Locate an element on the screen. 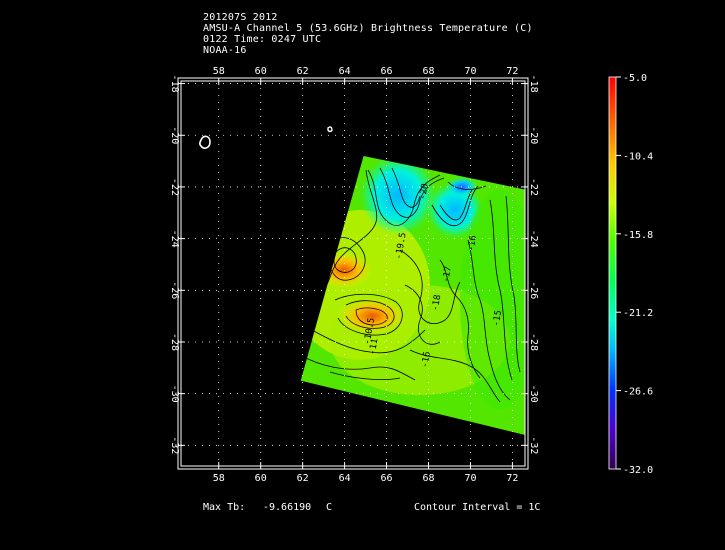 Image resolution: width=725 pixels, height=550 pixels. colorbar-tick-label-0: -5.0 is located at coordinates (635, 78).